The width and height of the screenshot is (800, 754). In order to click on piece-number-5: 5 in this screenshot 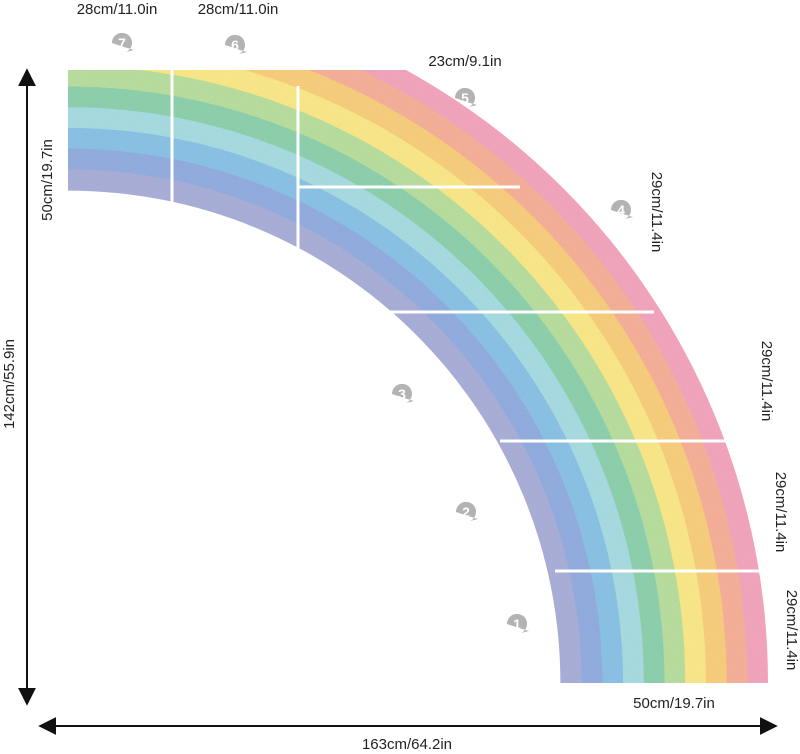, I will do `click(465, 98)`.